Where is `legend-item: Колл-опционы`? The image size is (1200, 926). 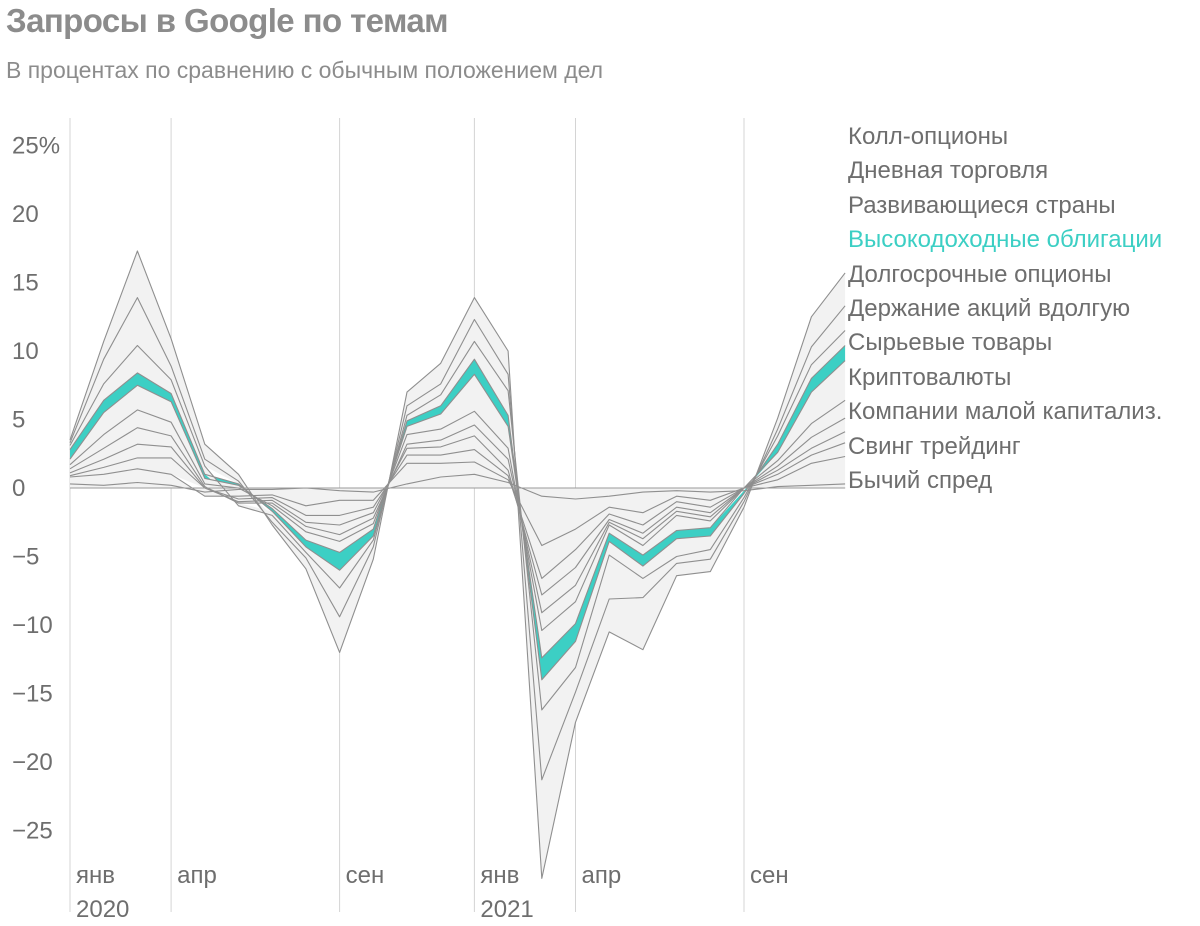
legend-item: Колл-опционы is located at coordinates (928, 136).